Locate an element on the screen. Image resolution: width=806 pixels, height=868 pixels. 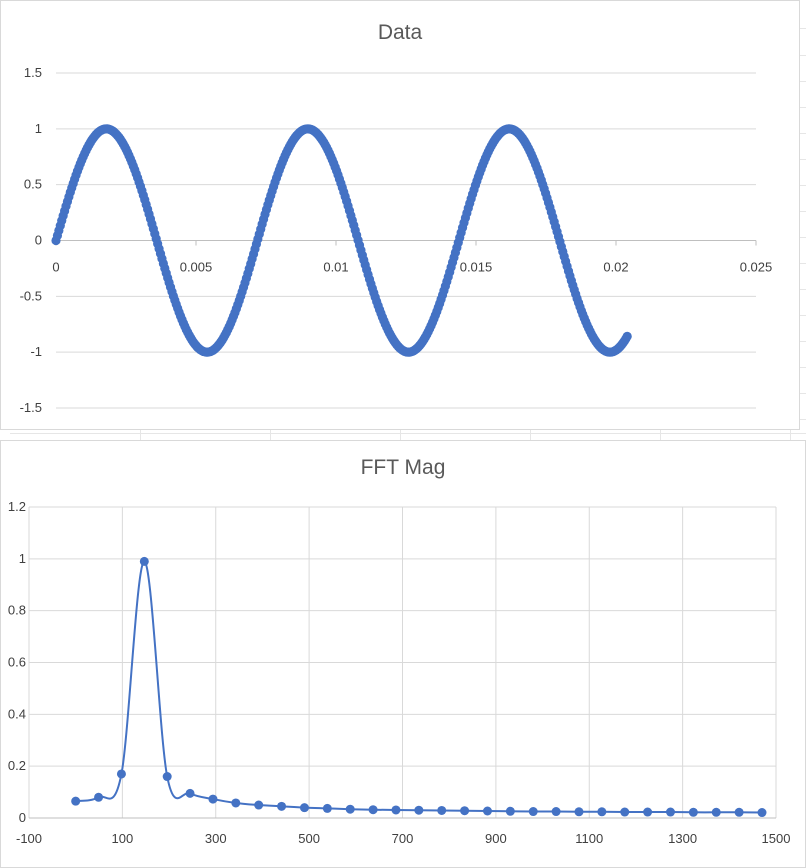
y-tick-label: -1.5 is located at coordinates (31, 407).